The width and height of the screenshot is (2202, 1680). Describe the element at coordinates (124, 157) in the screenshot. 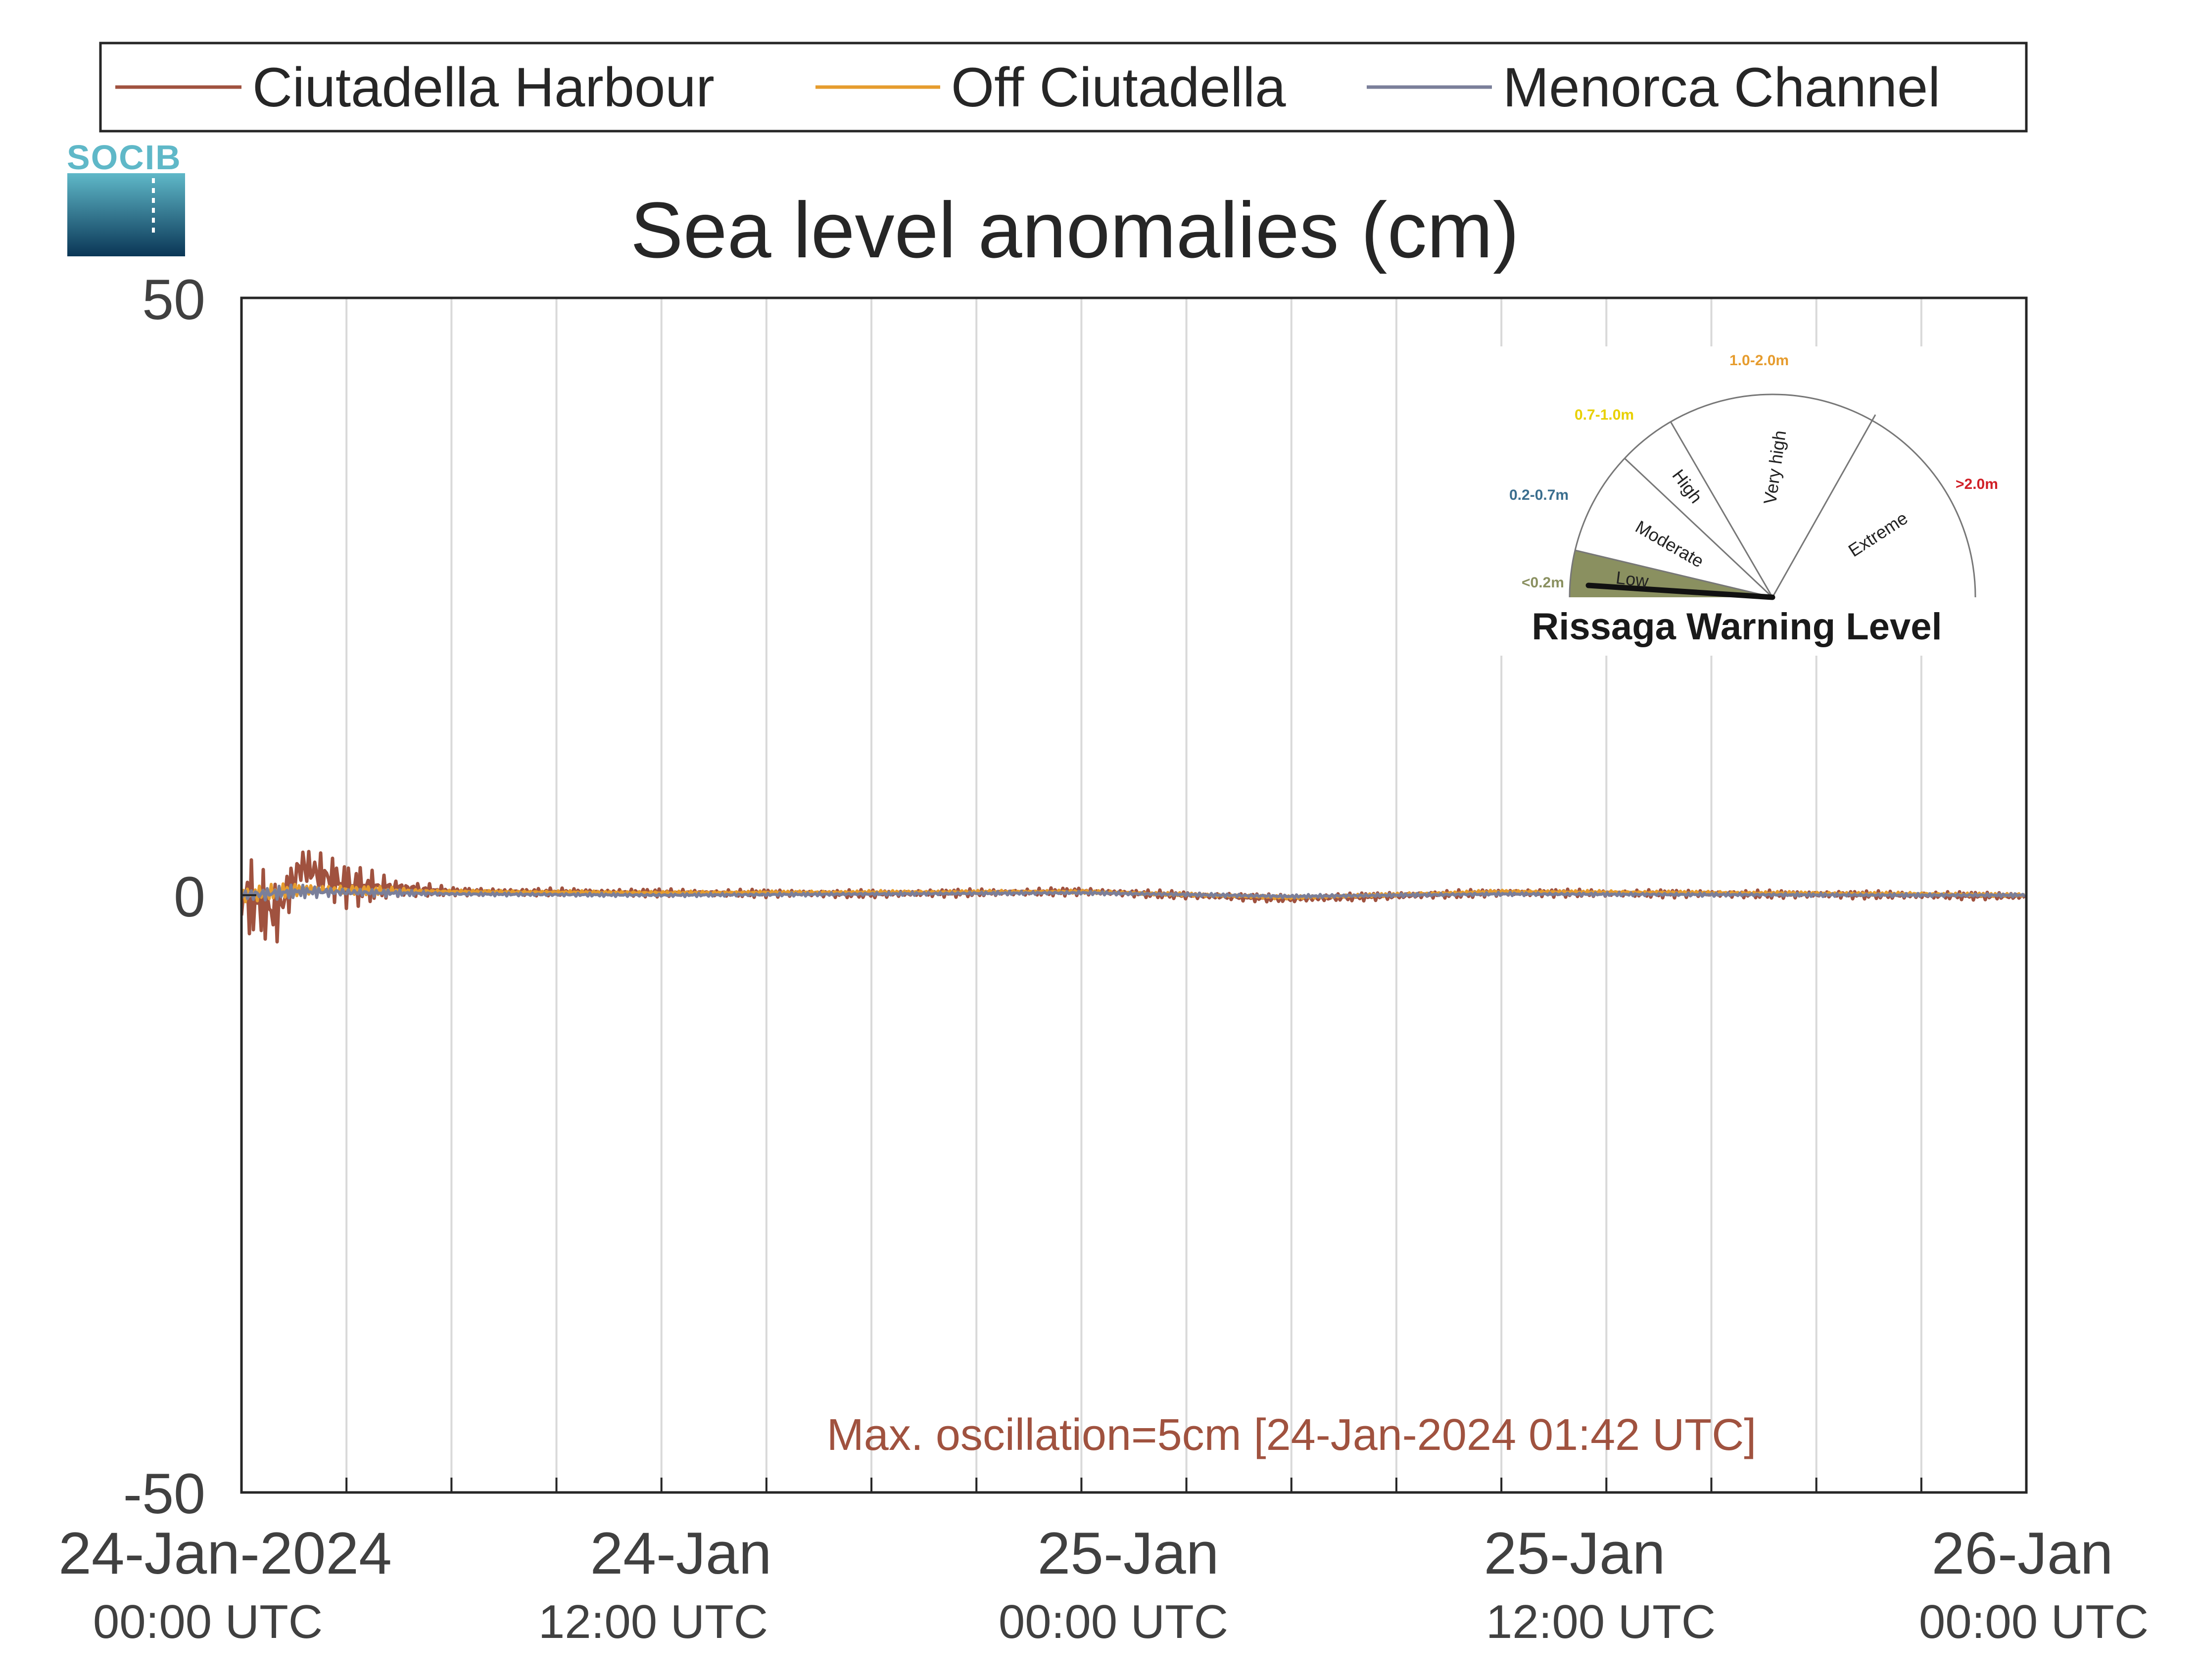

I see `socib-logo-text: SOCIB` at that location.